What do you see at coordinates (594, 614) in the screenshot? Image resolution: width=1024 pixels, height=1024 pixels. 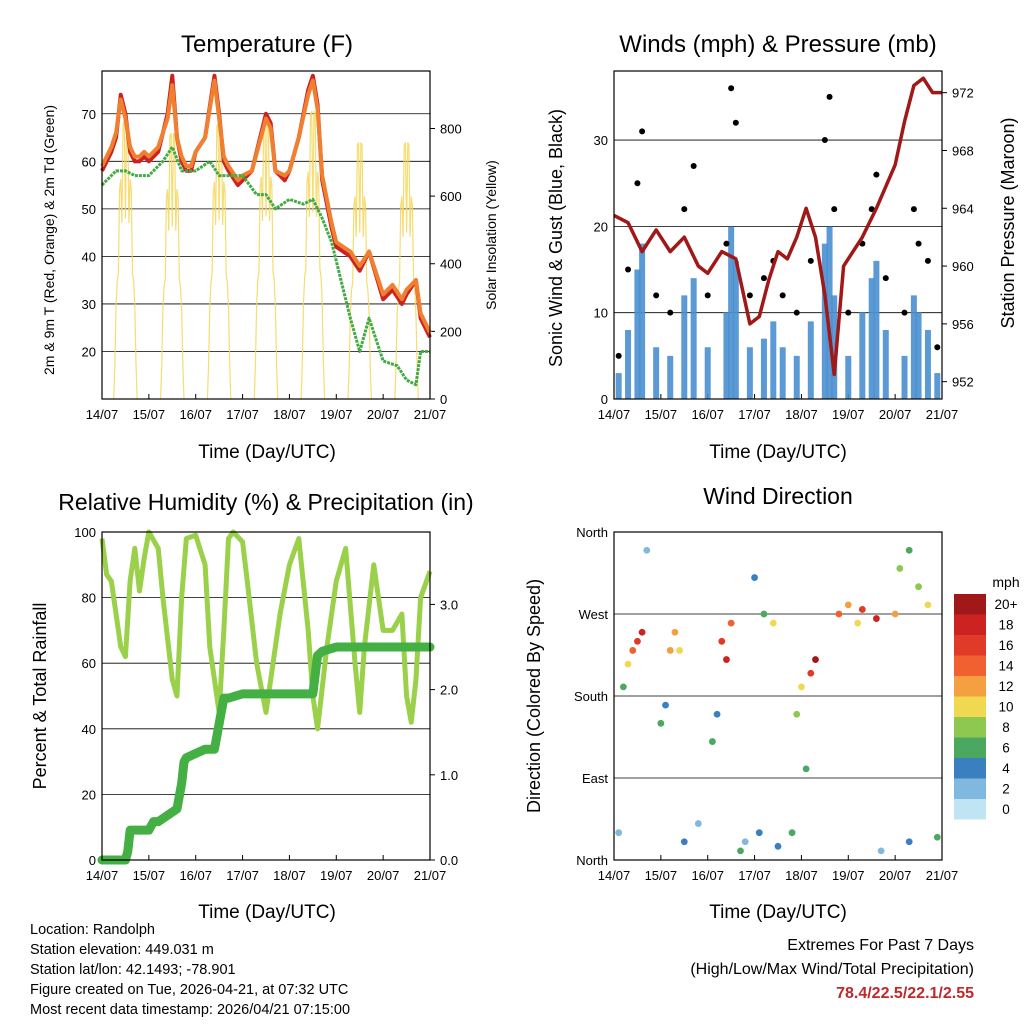 I see `y-tick-label: West` at bounding box center [594, 614].